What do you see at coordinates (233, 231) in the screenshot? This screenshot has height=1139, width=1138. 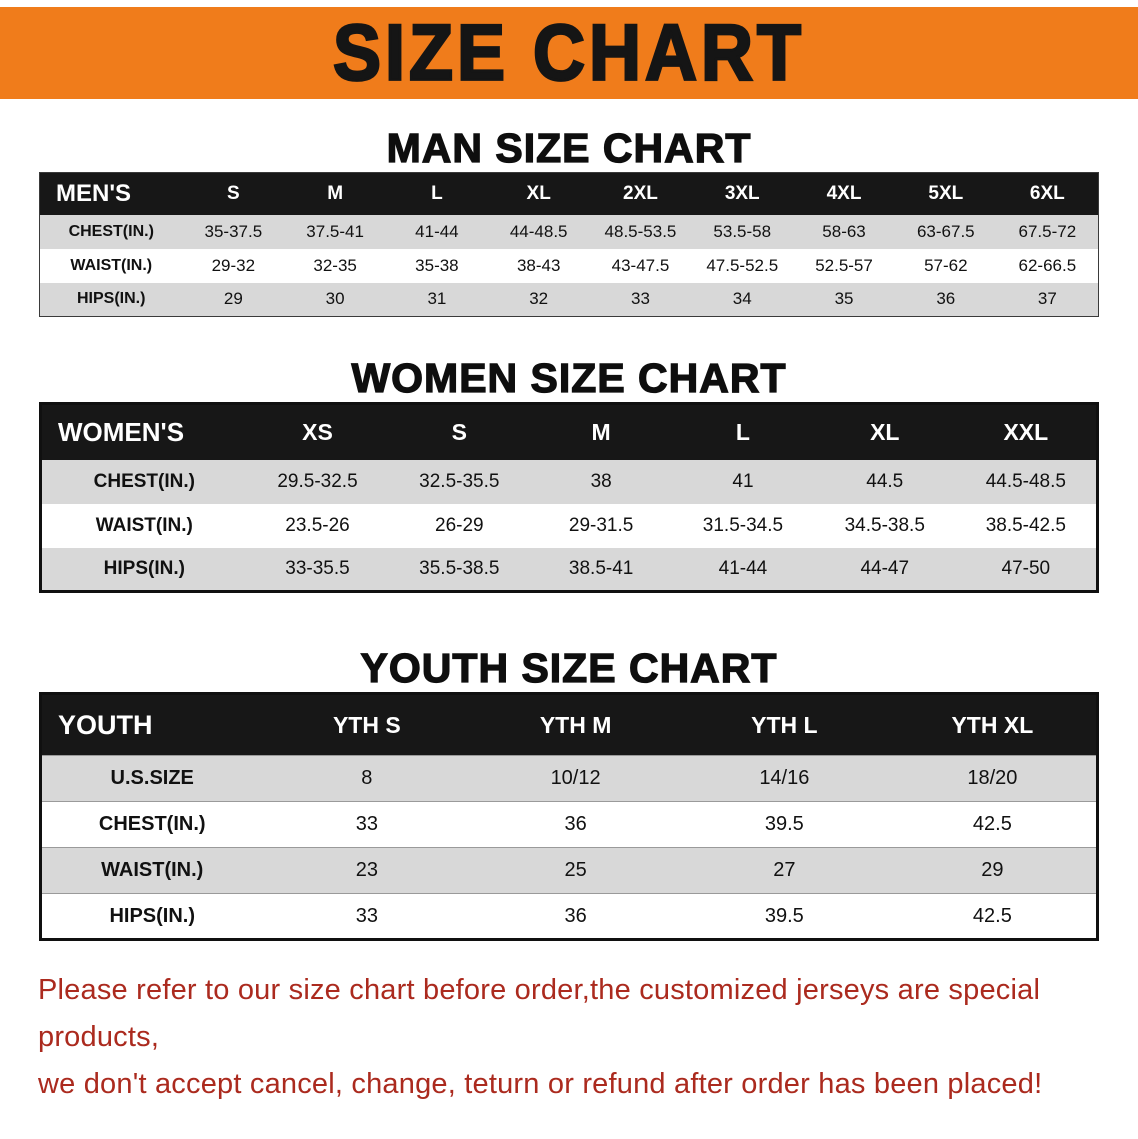 I see `size-value-cell: 35-37.5` at bounding box center [233, 231].